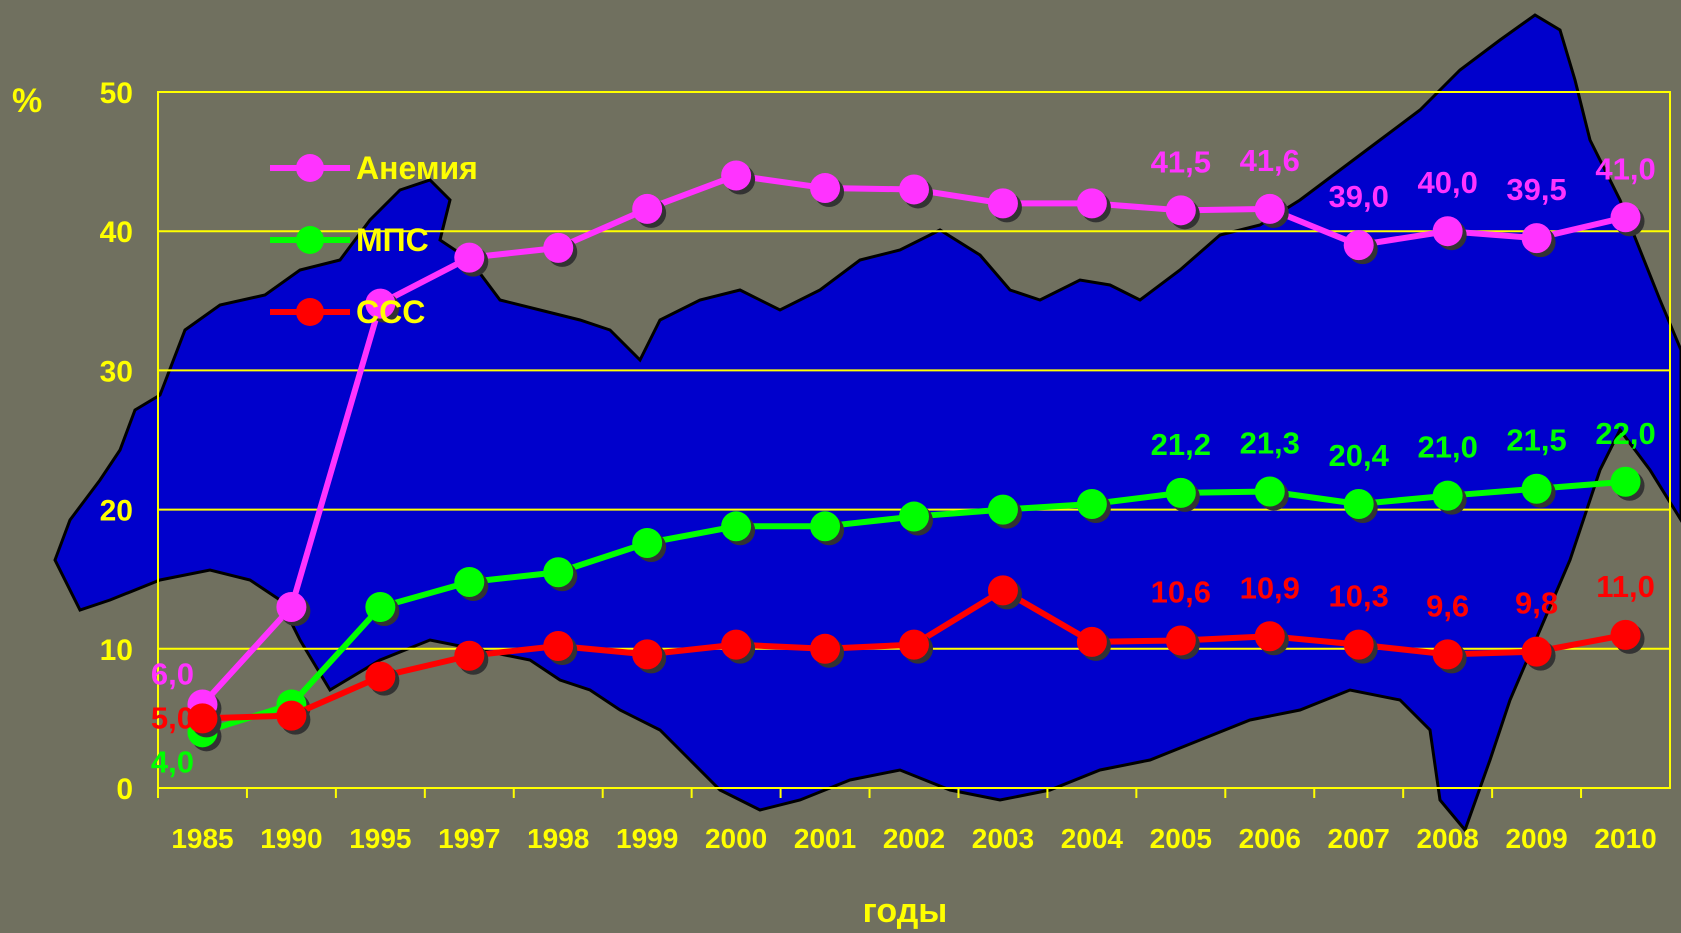 The image size is (1681, 933). I want to click on y-tick-label: 40, so click(116, 232).